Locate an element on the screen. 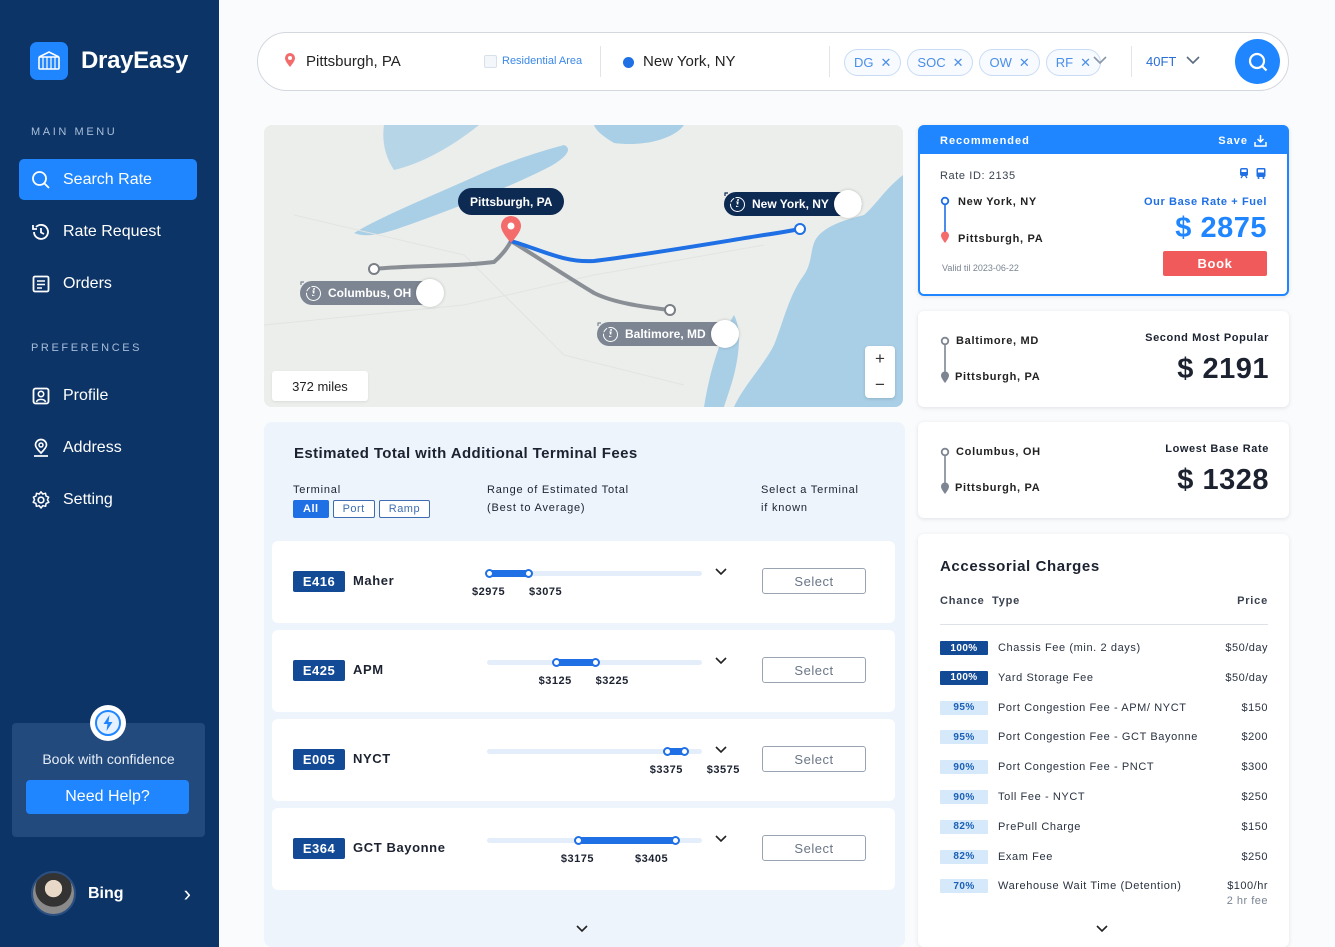 Image resolution: width=1335 pixels, height=947 pixels. residential-label: Residential Area is located at coordinates (542, 61).